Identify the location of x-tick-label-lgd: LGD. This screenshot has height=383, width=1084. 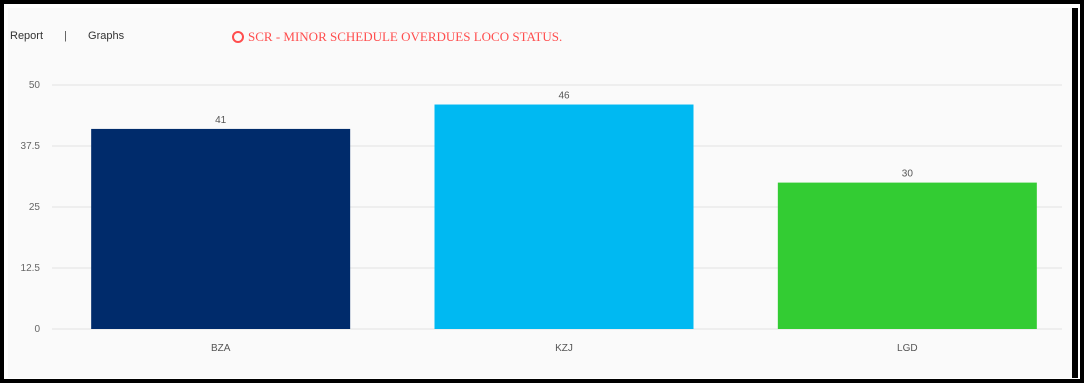
(907, 348).